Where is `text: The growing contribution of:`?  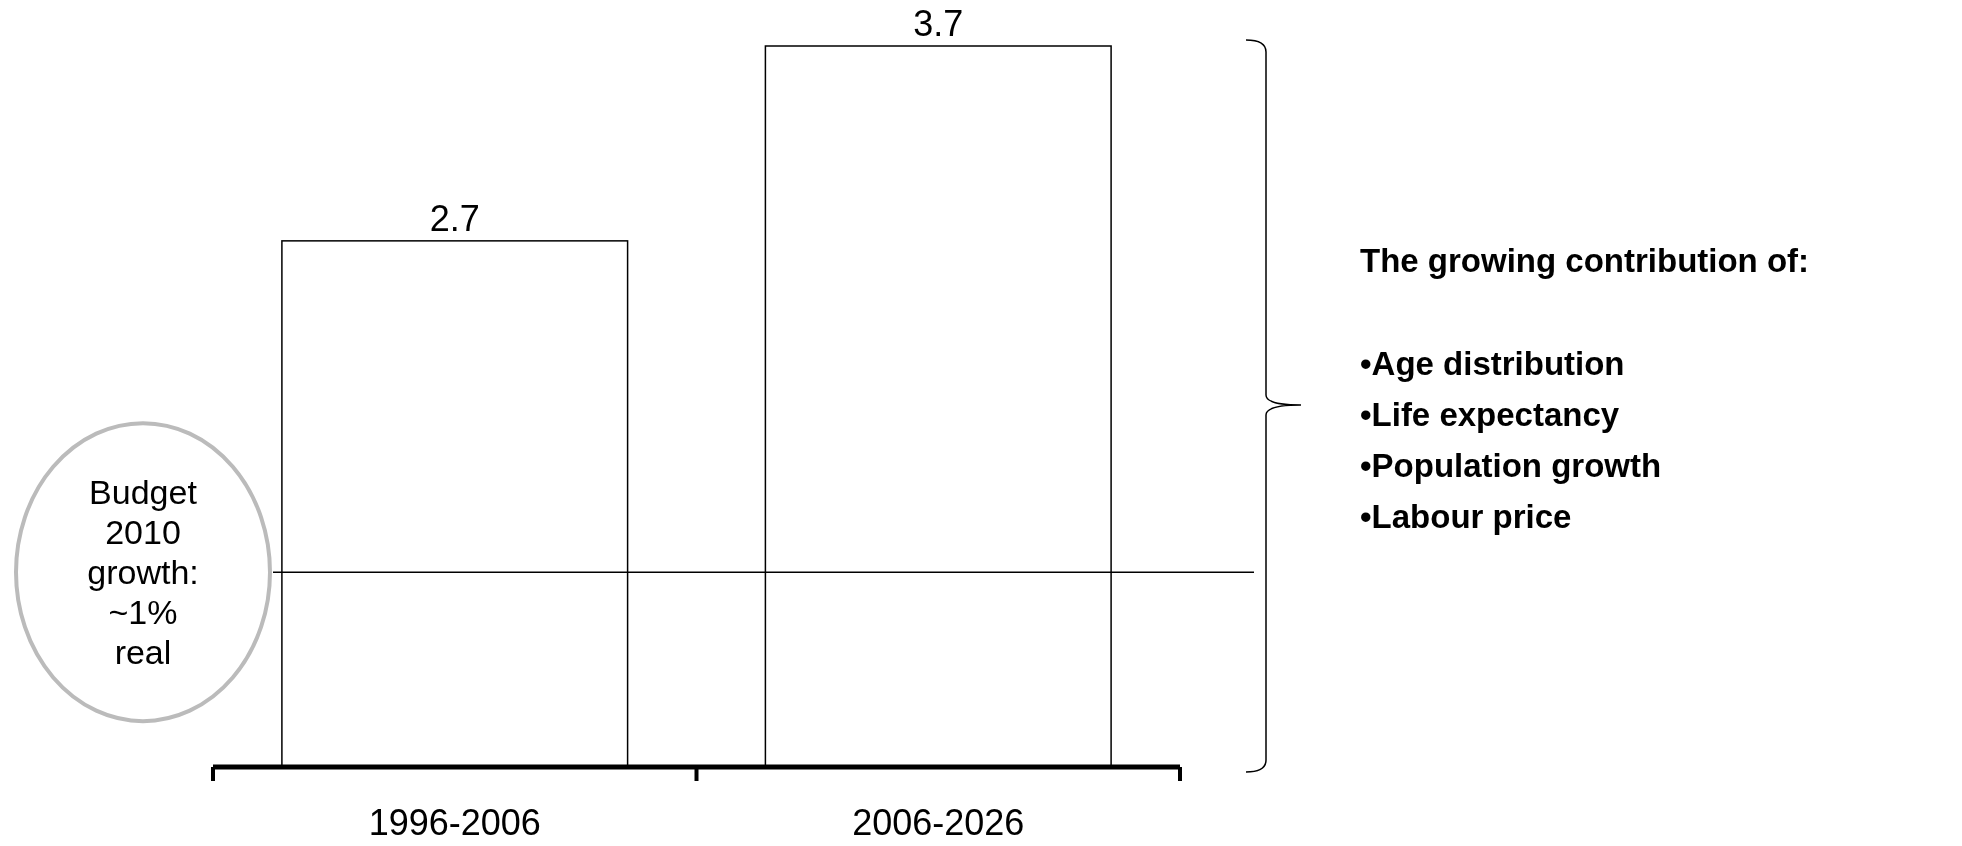 text: The growing contribution of: is located at coordinates (1585, 260).